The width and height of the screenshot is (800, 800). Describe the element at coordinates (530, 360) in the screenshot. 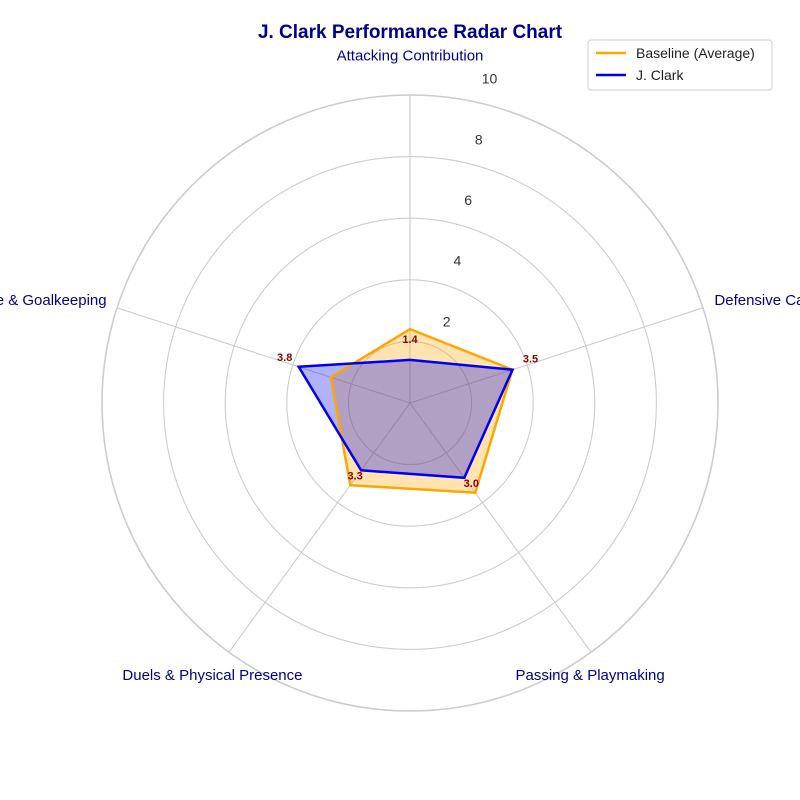

I see `data-label: 3.5` at that location.